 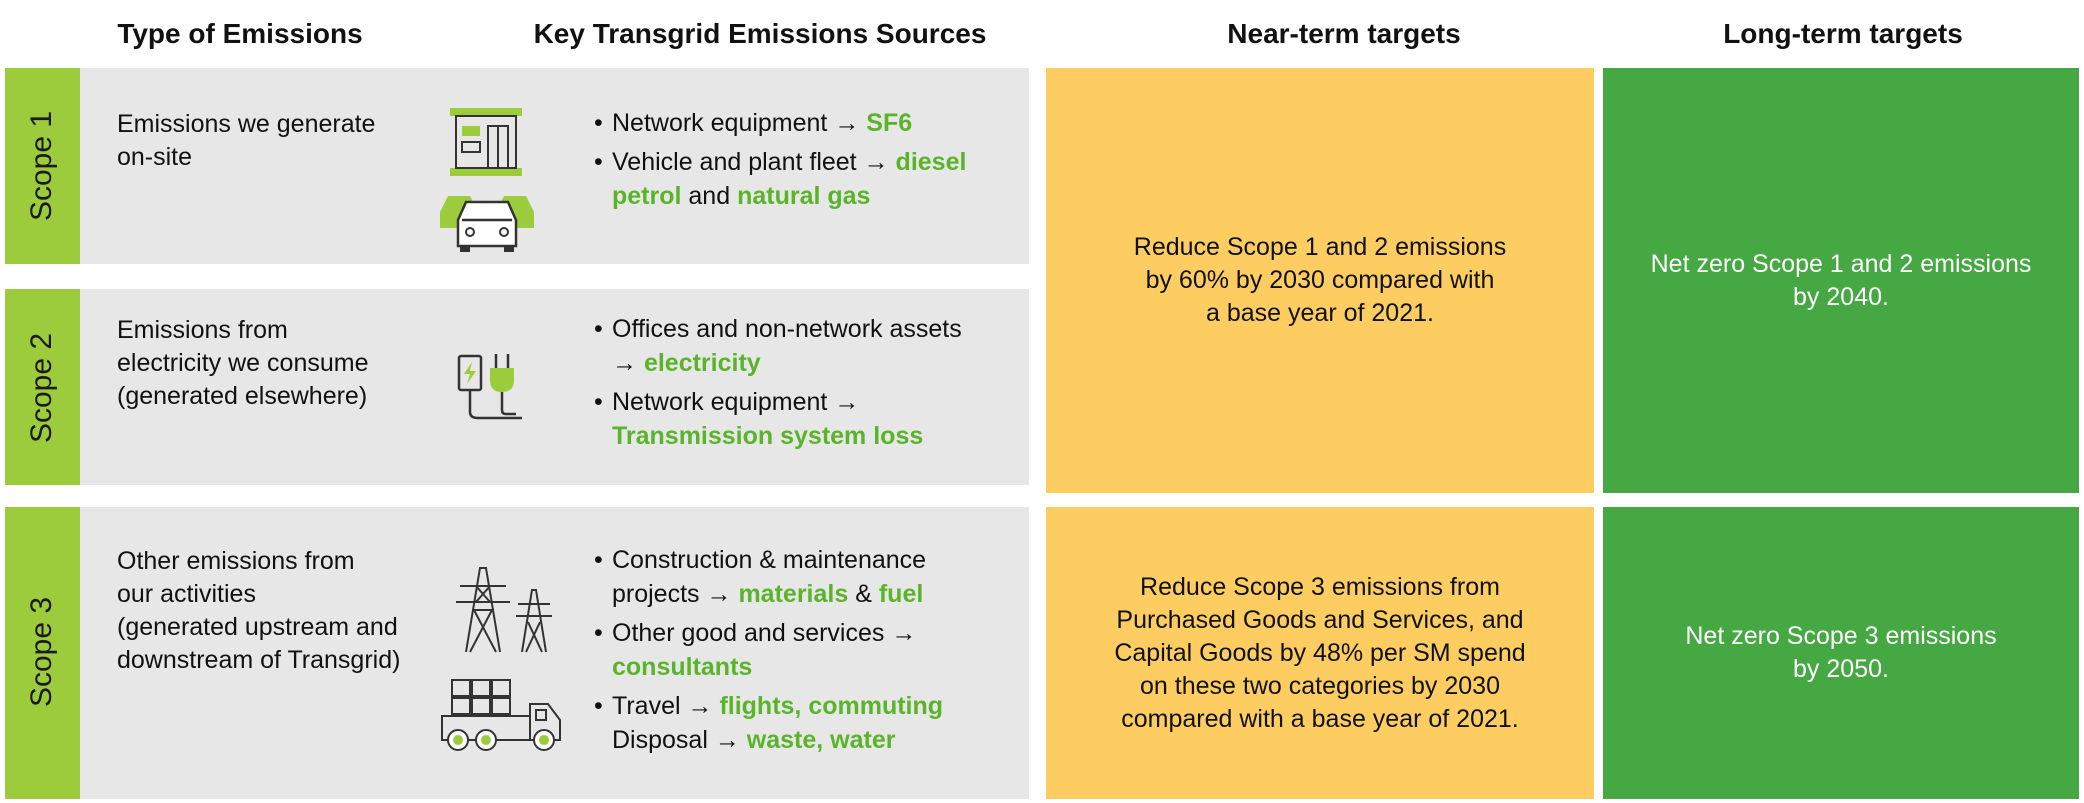 I want to click on scope-1-label: Scope 1, so click(x=41, y=166).